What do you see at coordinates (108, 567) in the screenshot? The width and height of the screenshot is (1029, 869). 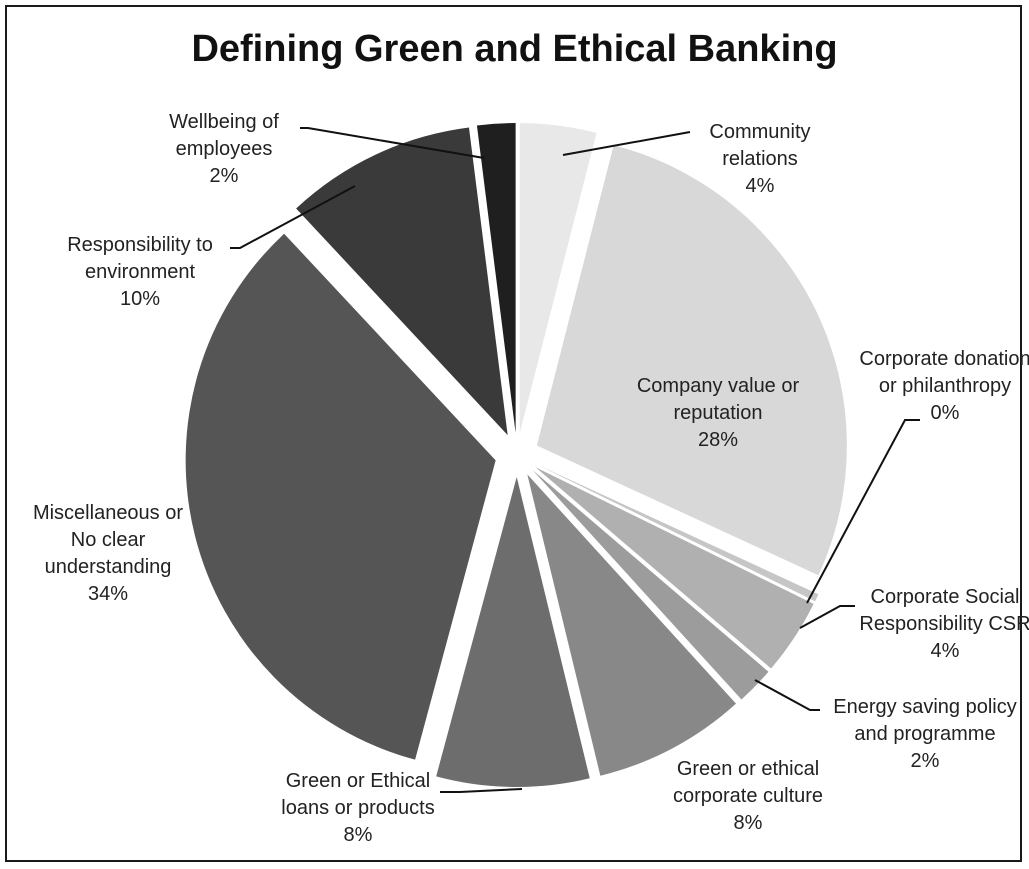 I see `slice-category-label: understanding` at bounding box center [108, 567].